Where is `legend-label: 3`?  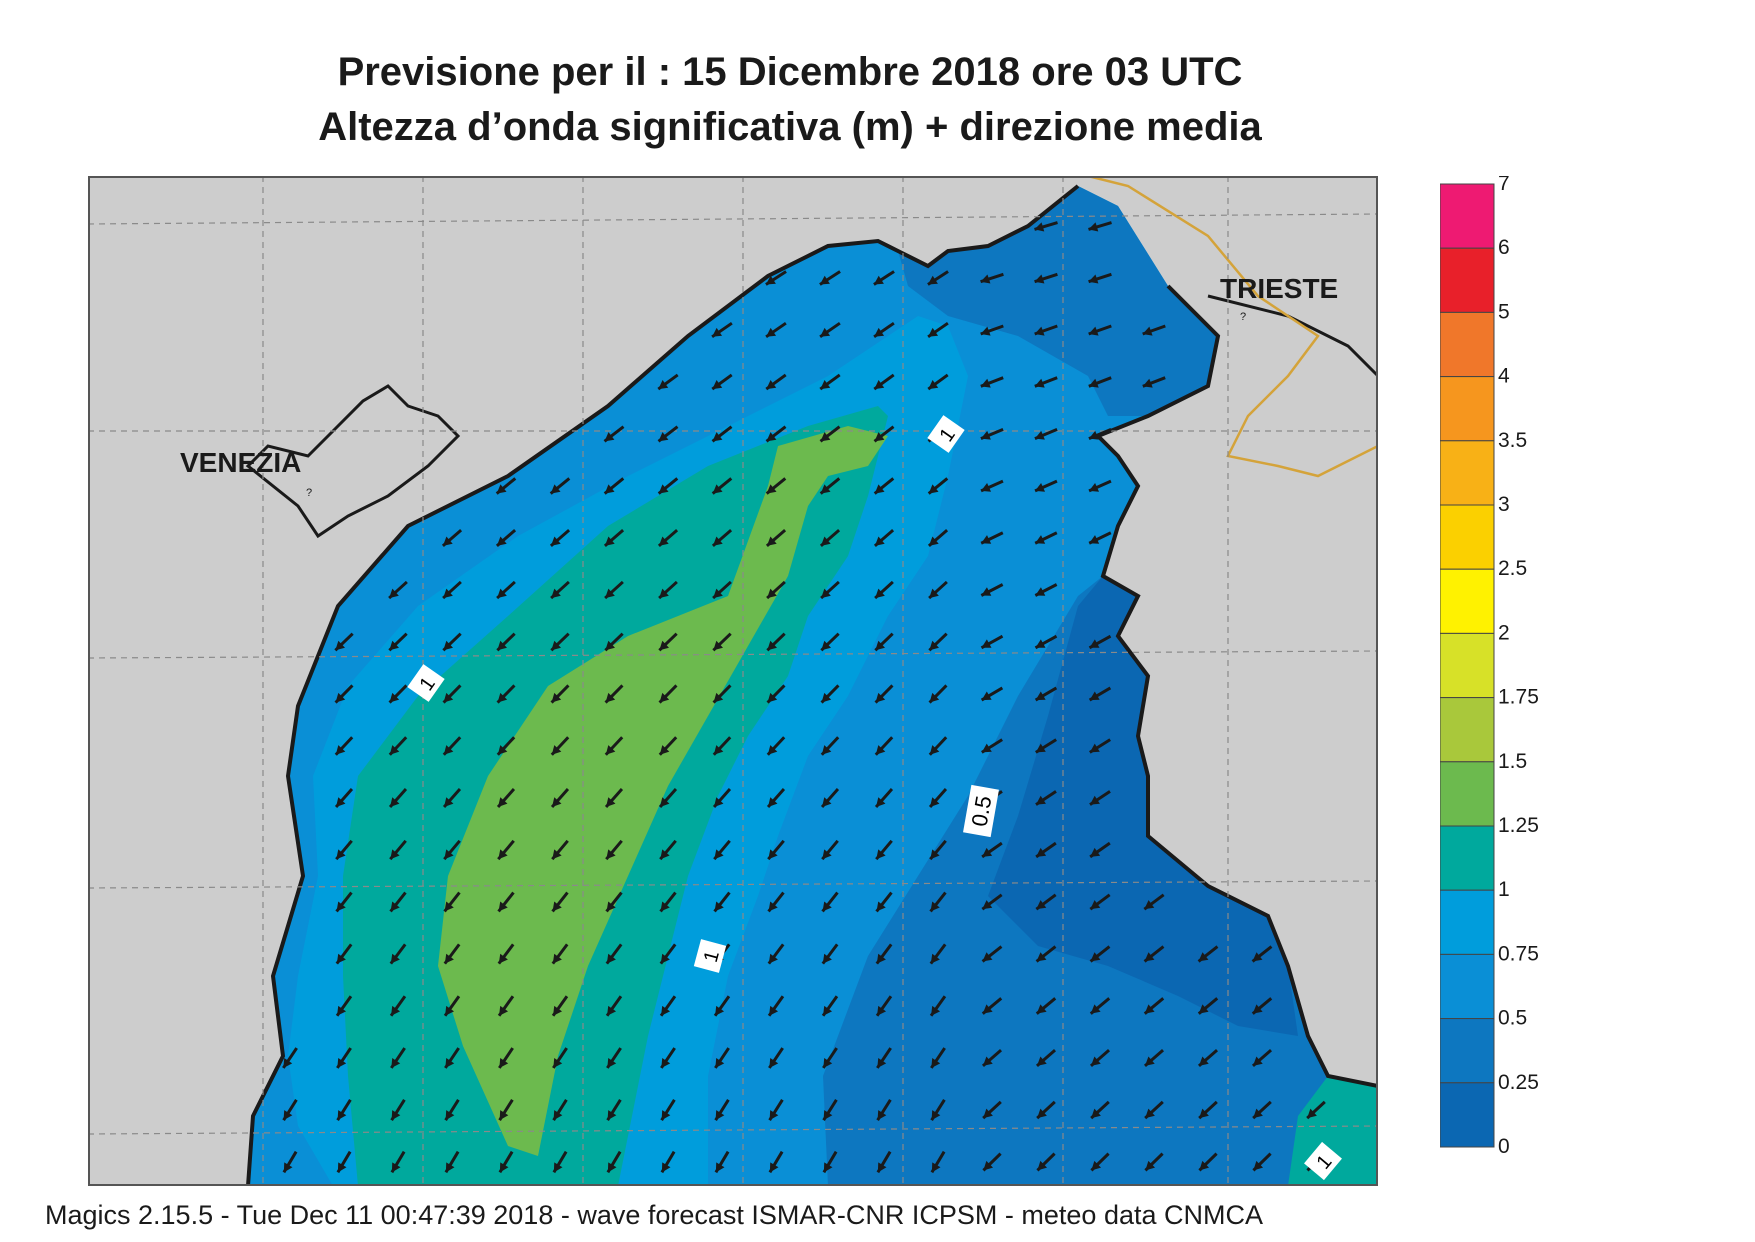
legend-label: 3 is located at coordinates (1504, 504).